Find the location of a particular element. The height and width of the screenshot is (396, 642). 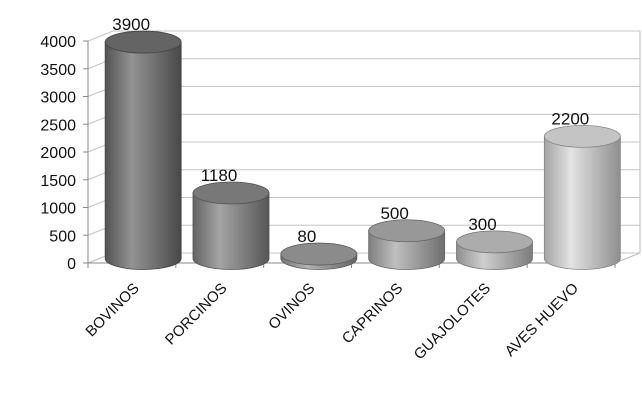

bar-aves-huevo is located at coordinates (582, 197).